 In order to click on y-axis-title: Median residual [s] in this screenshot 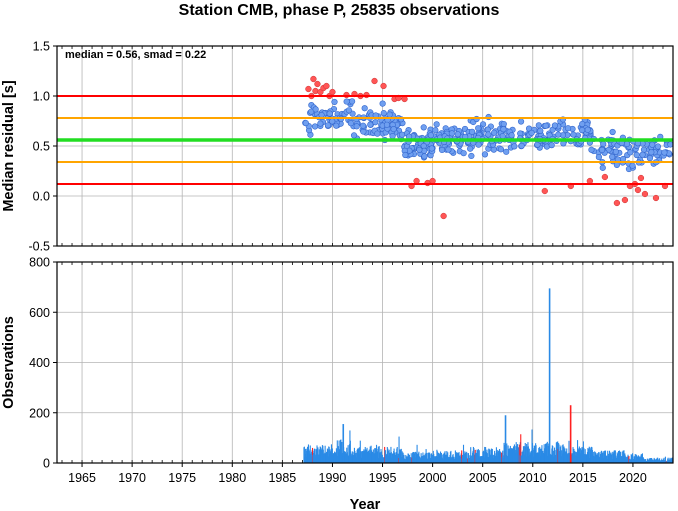, I will do `click(9, 146)`.